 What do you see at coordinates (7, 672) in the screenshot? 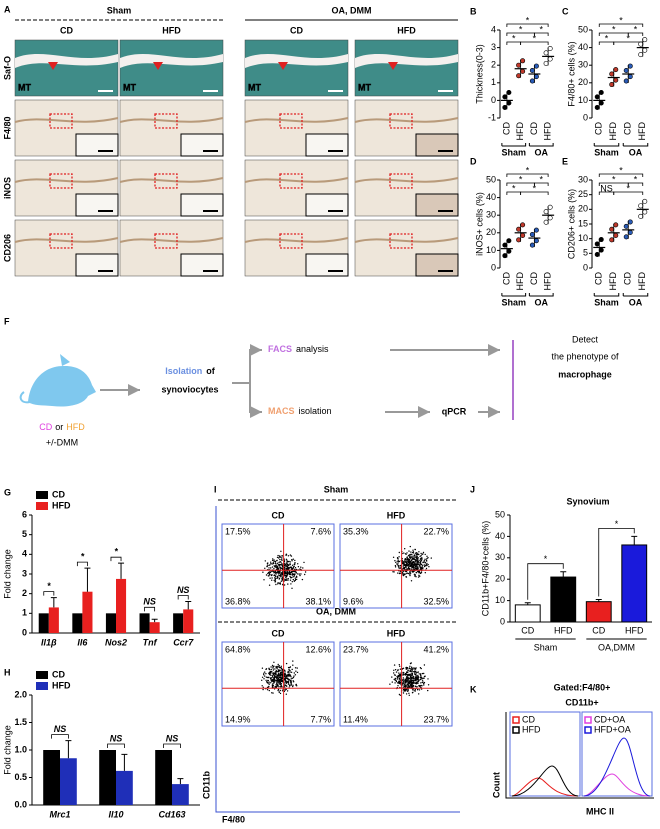
I see `panel-label: H` at bounding box center [7, 672].